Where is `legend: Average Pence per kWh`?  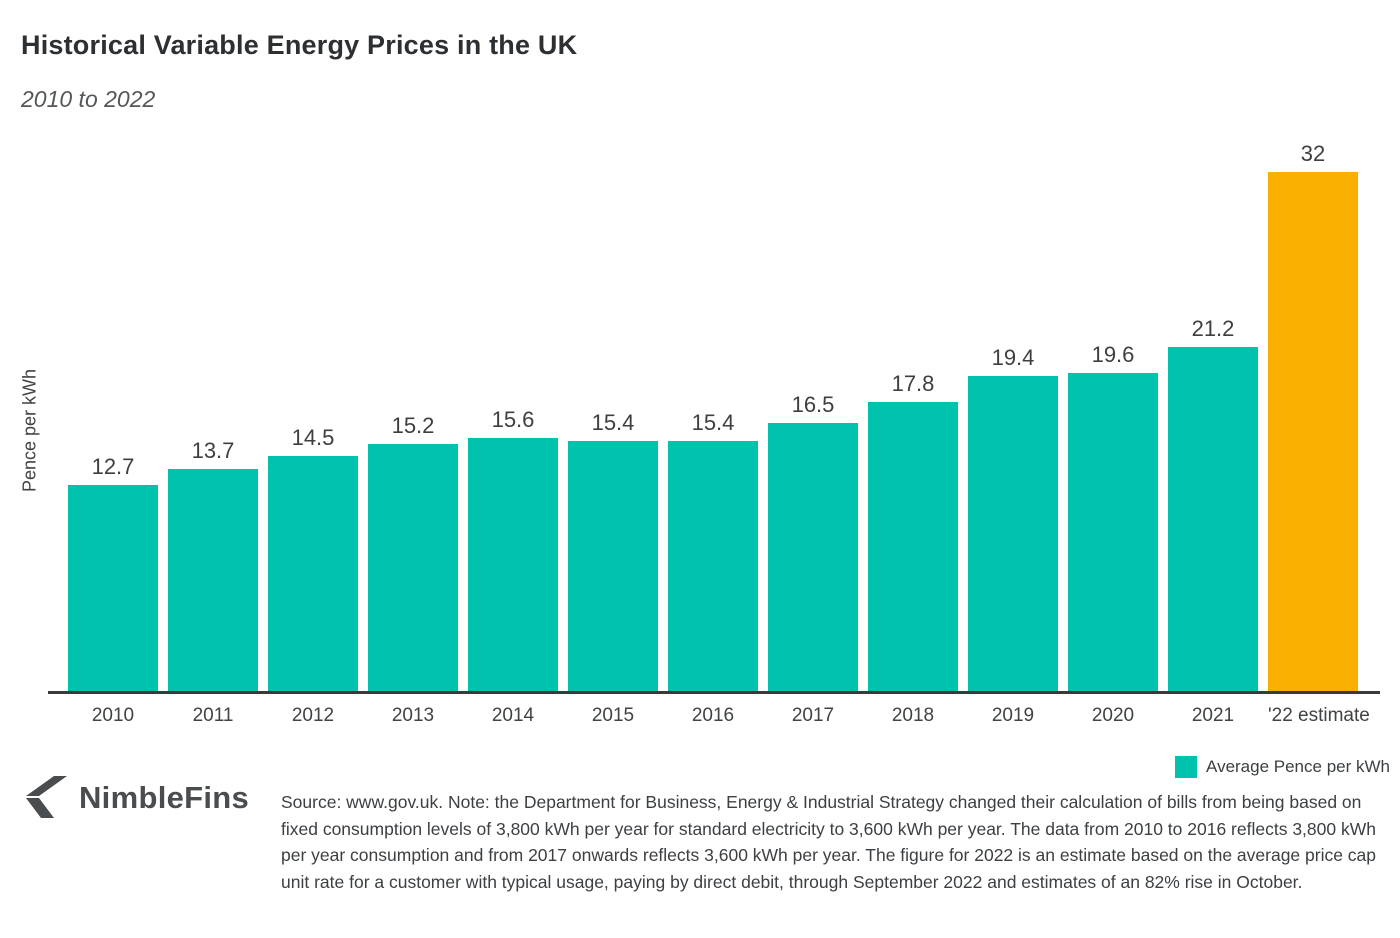 legend: Average Pence per kWh is located at coordinates (1282, 767).